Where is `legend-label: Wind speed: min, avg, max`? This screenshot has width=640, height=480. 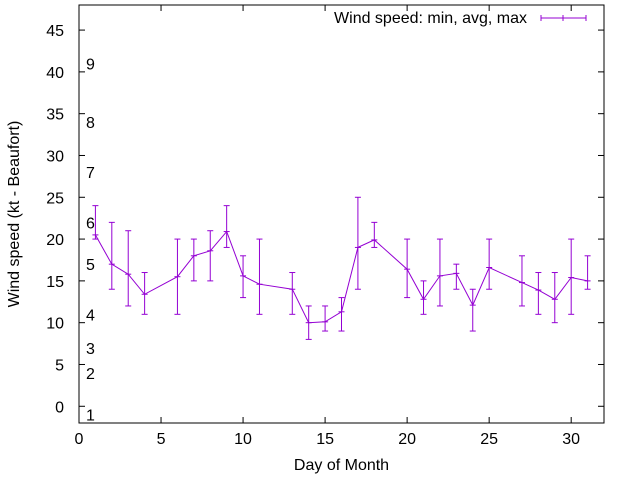
legend-label: Wind speed: min, avg, max is located at coordinates (430, 18).